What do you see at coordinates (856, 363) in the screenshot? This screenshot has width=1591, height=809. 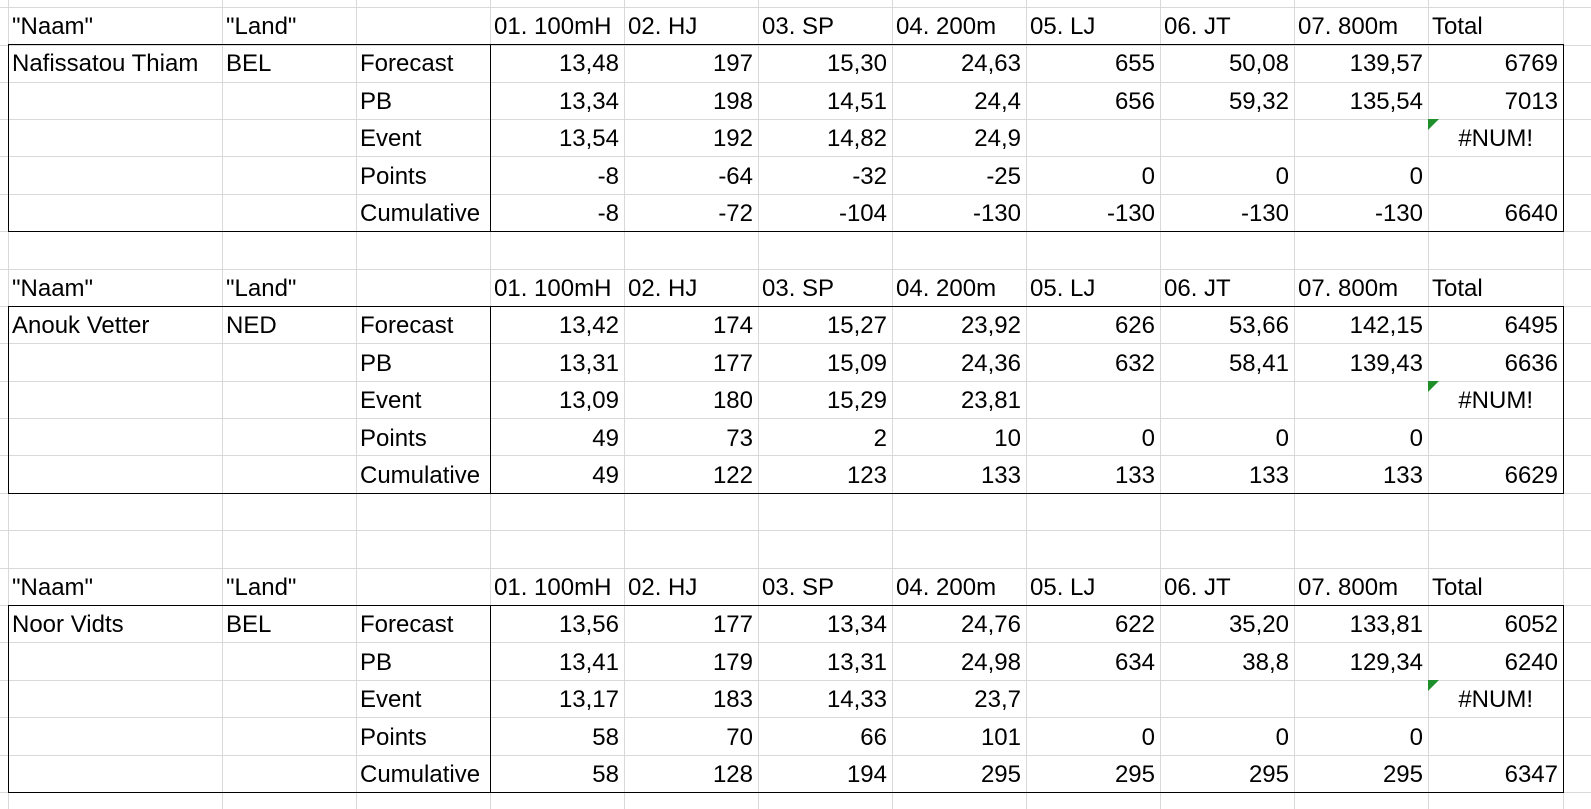 I see `value-cell: 15,09` at bounding box center [856, 363].